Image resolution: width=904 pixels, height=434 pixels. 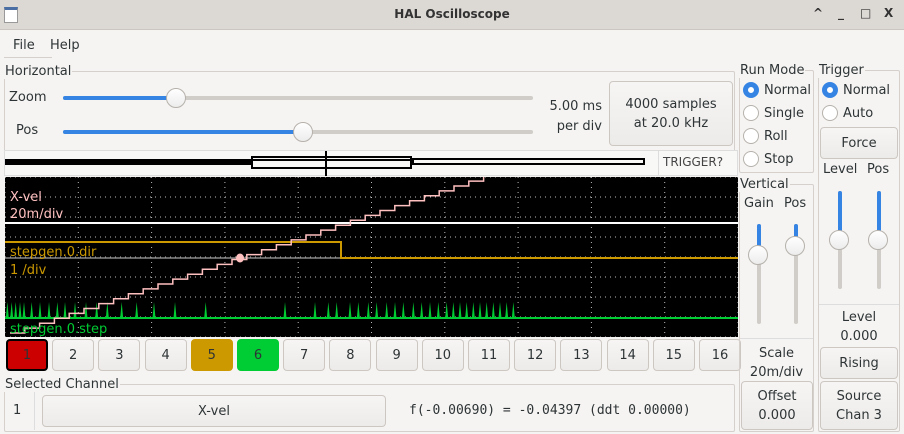 What do you see at coordinates (839, 240) in the screenshot?
I see `trigger-level-slider` at bounding box center [839, 240].